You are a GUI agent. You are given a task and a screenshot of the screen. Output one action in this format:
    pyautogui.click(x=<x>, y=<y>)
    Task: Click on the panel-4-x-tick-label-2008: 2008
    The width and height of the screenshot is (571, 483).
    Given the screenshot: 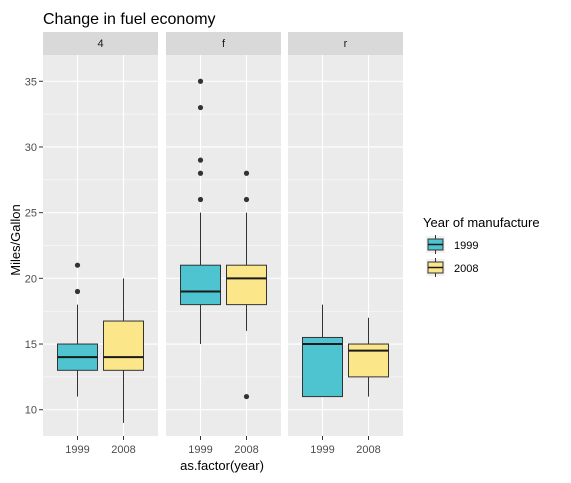 What is the action you would take?
    pyautogui.click(x=123, y=450)
    